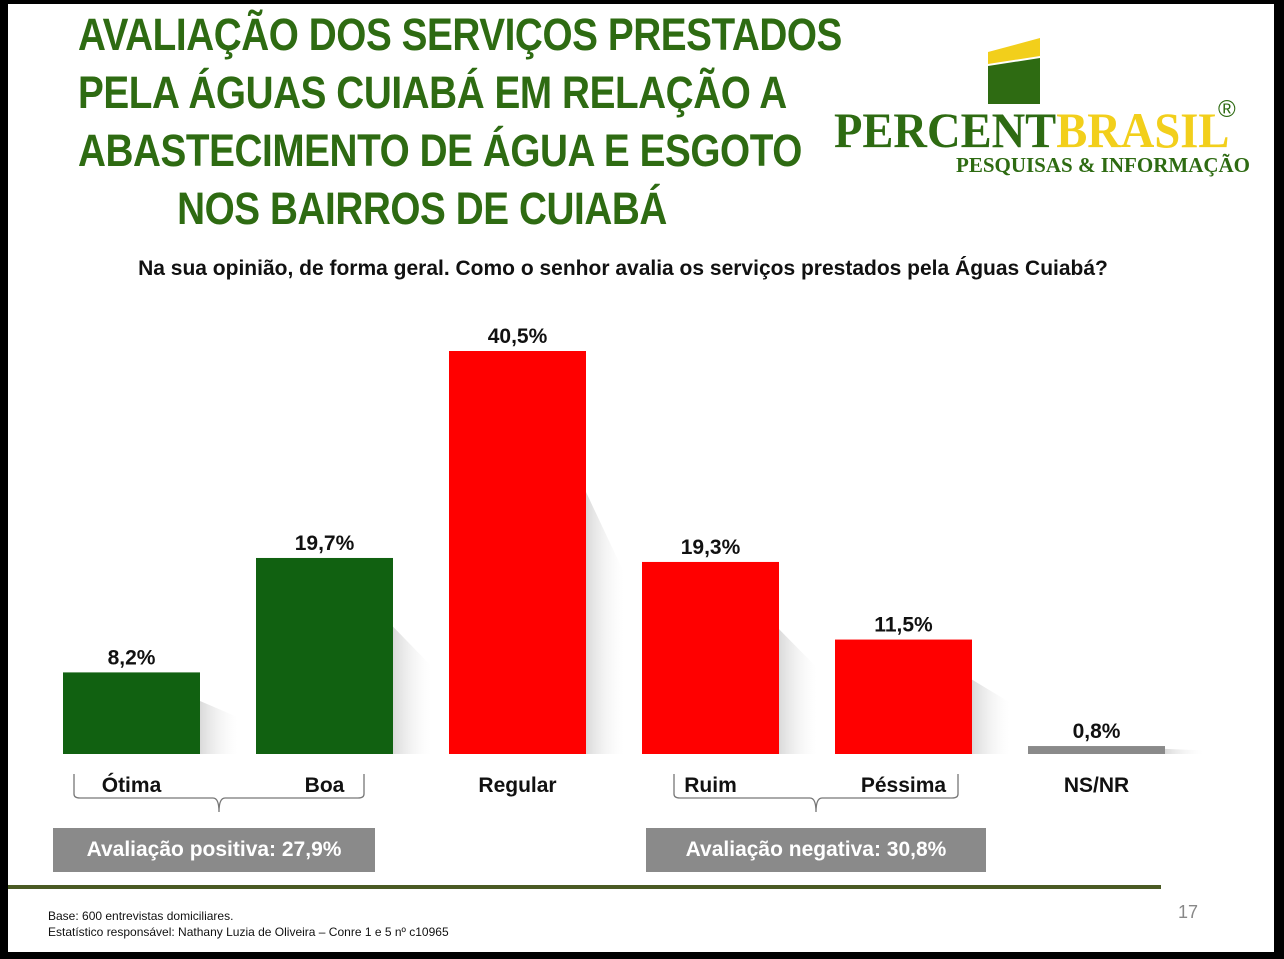  Describe the element at coordinates (517, 785) in the screenshot. I see `category-label: Regular` at that location.